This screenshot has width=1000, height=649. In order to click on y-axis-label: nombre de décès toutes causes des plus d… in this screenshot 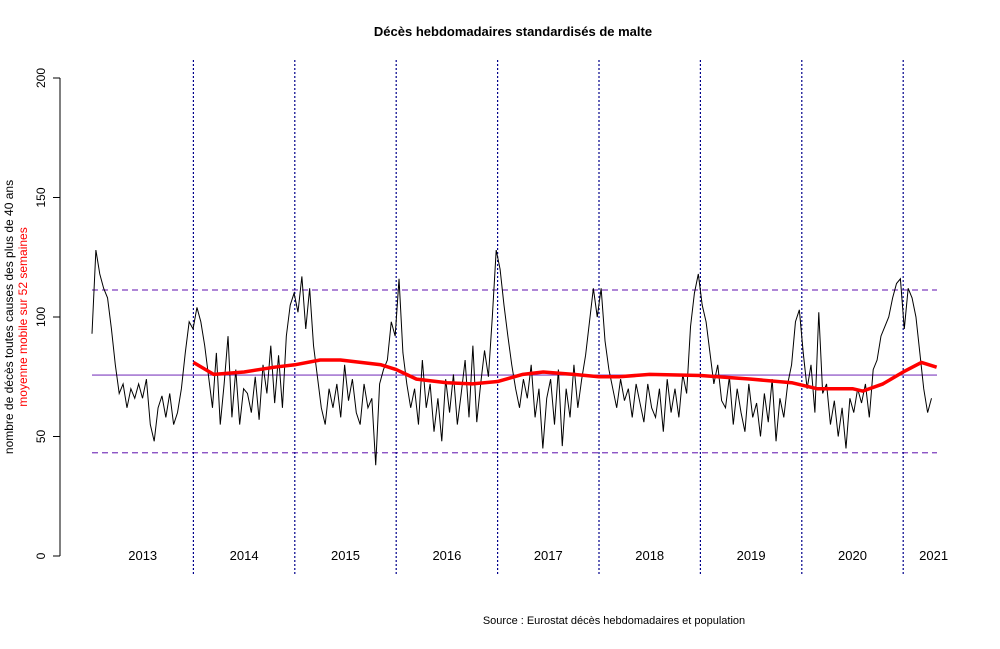, I will do `click(9, 317)`.